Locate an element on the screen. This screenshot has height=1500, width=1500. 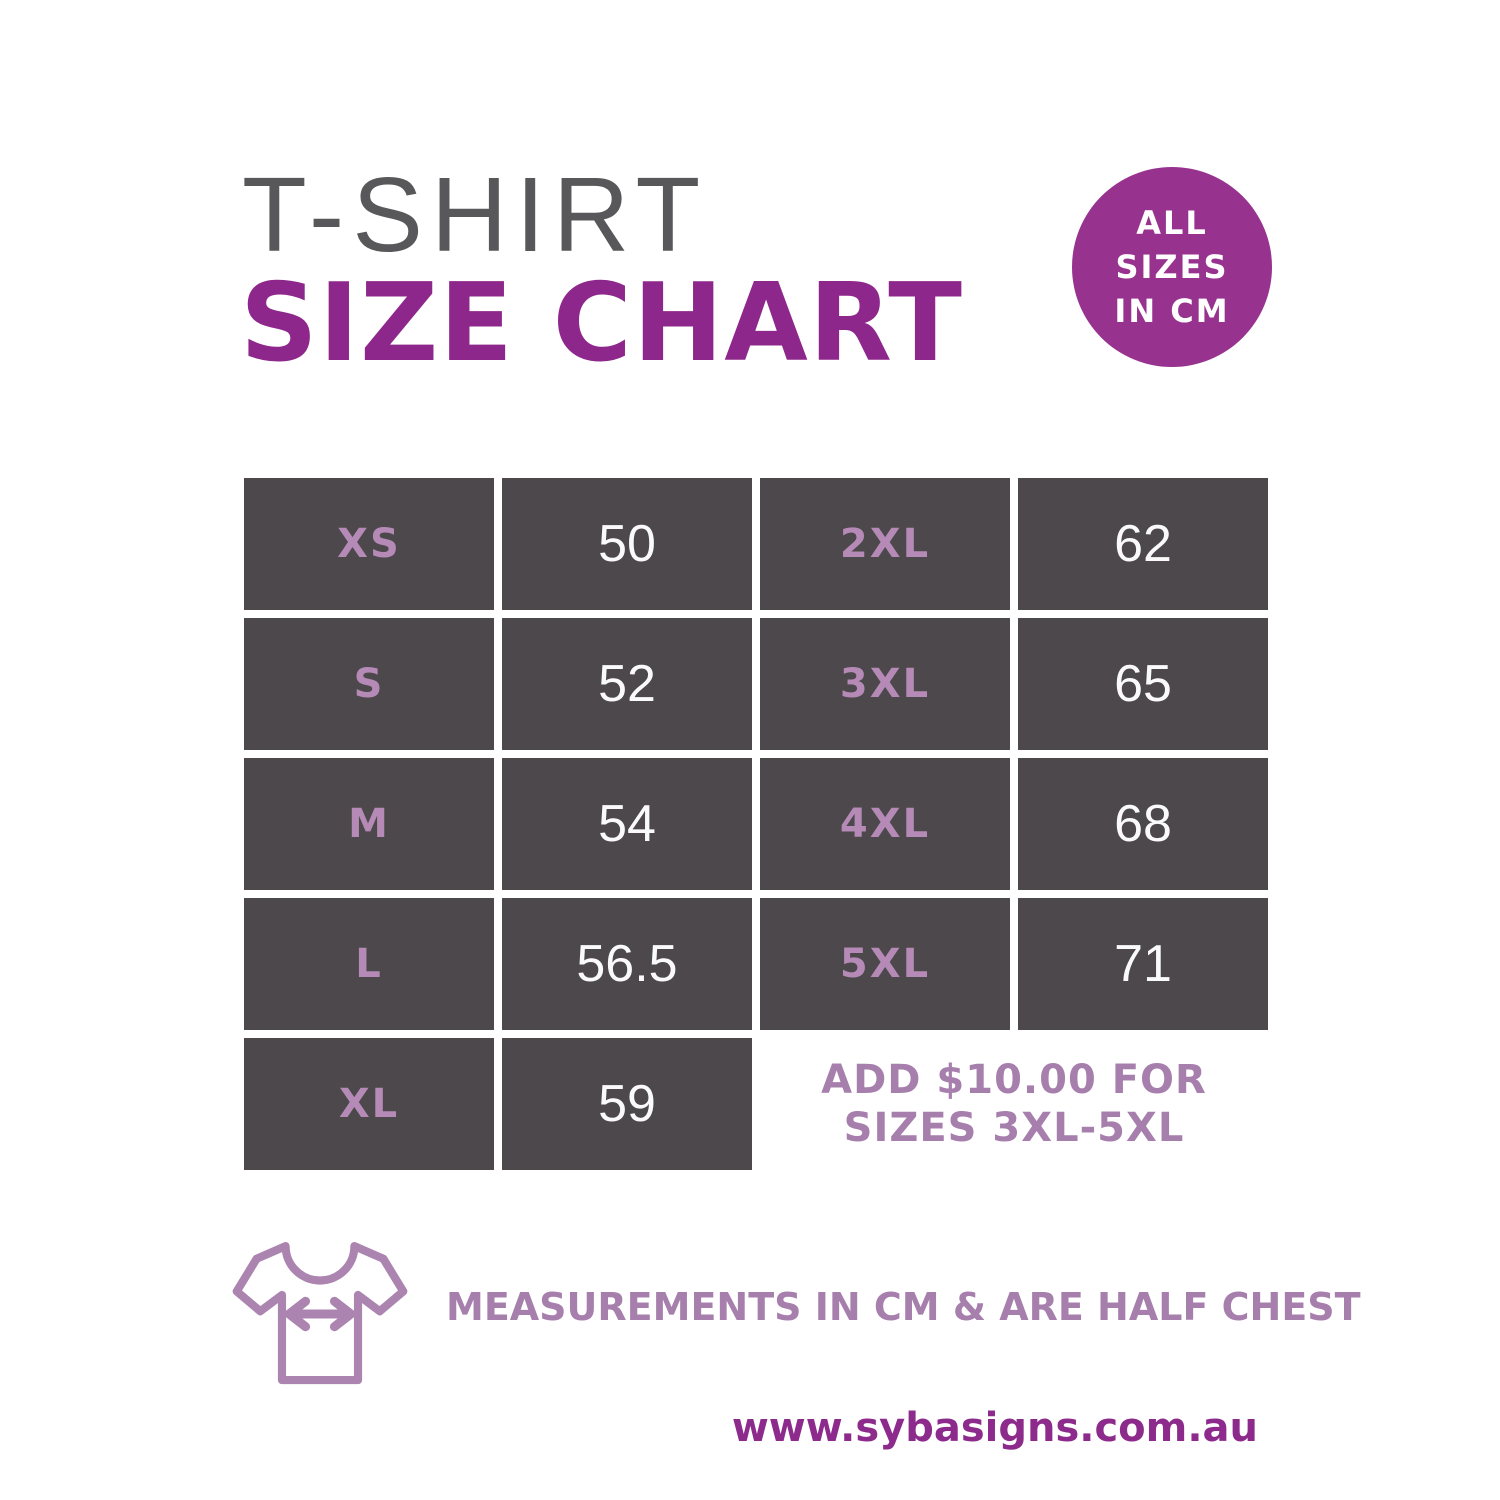
value-cell-3xl: 65 is located at coordinates (1143, 684).